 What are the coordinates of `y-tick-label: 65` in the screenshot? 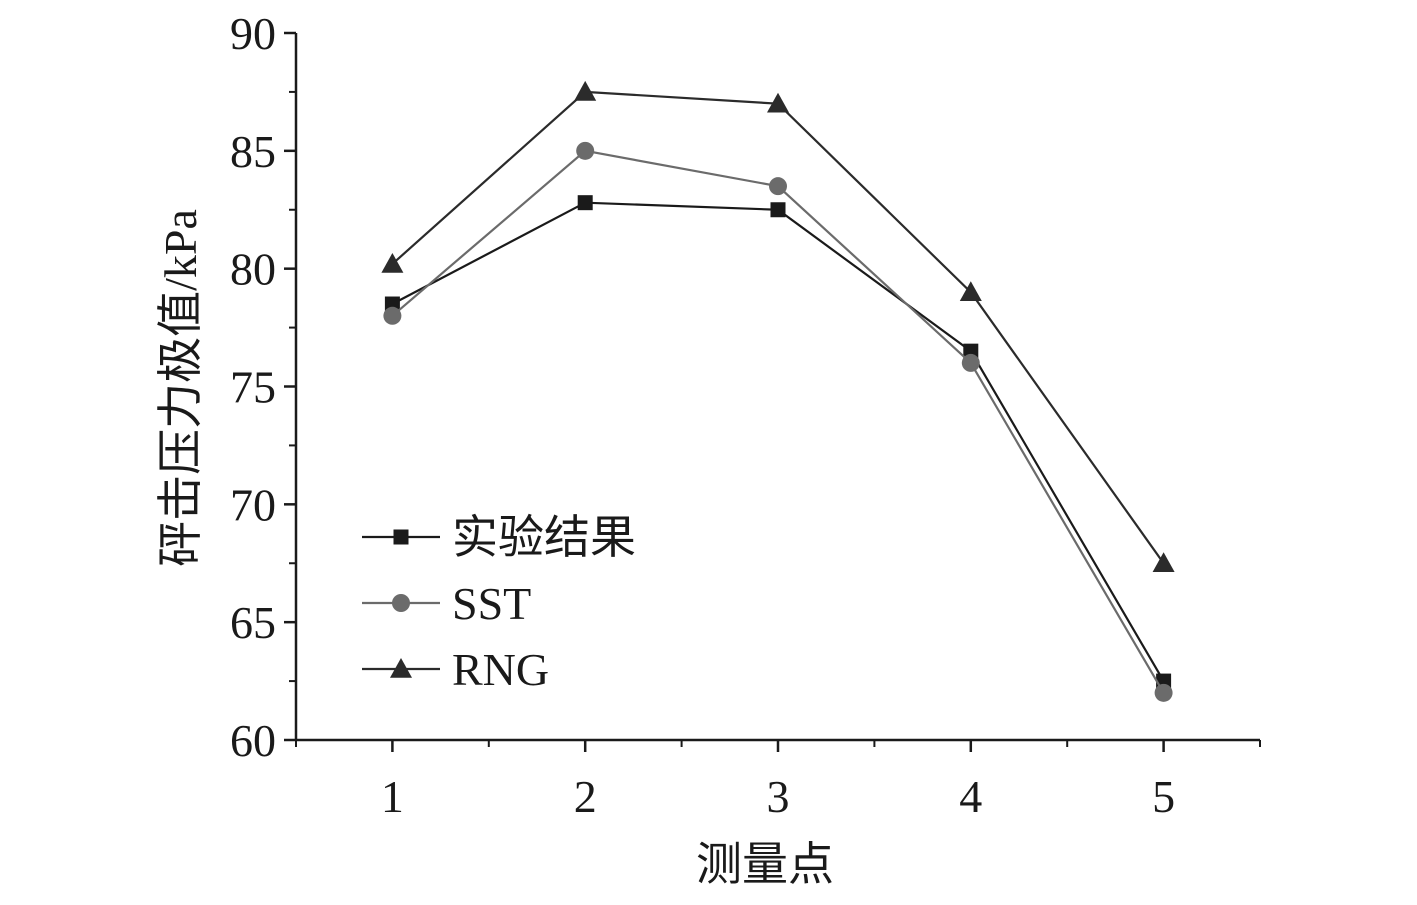 It's located at (253, 622).